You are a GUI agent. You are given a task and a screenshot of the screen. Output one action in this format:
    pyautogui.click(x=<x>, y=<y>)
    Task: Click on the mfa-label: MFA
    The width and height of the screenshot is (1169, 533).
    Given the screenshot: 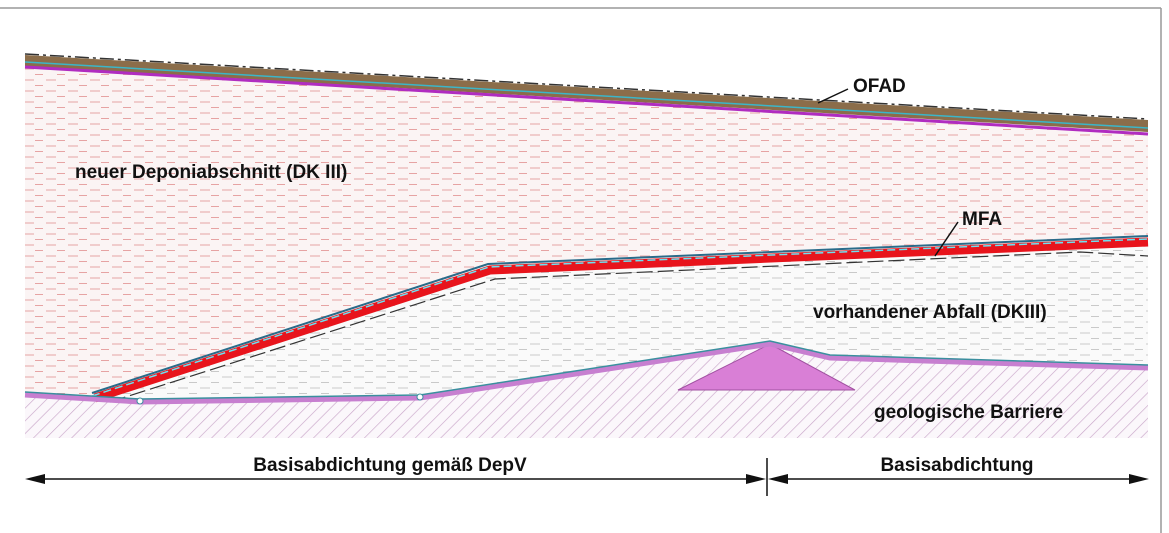 What is the action you would take?
    pyautogui.click(x=982, y=219)
    